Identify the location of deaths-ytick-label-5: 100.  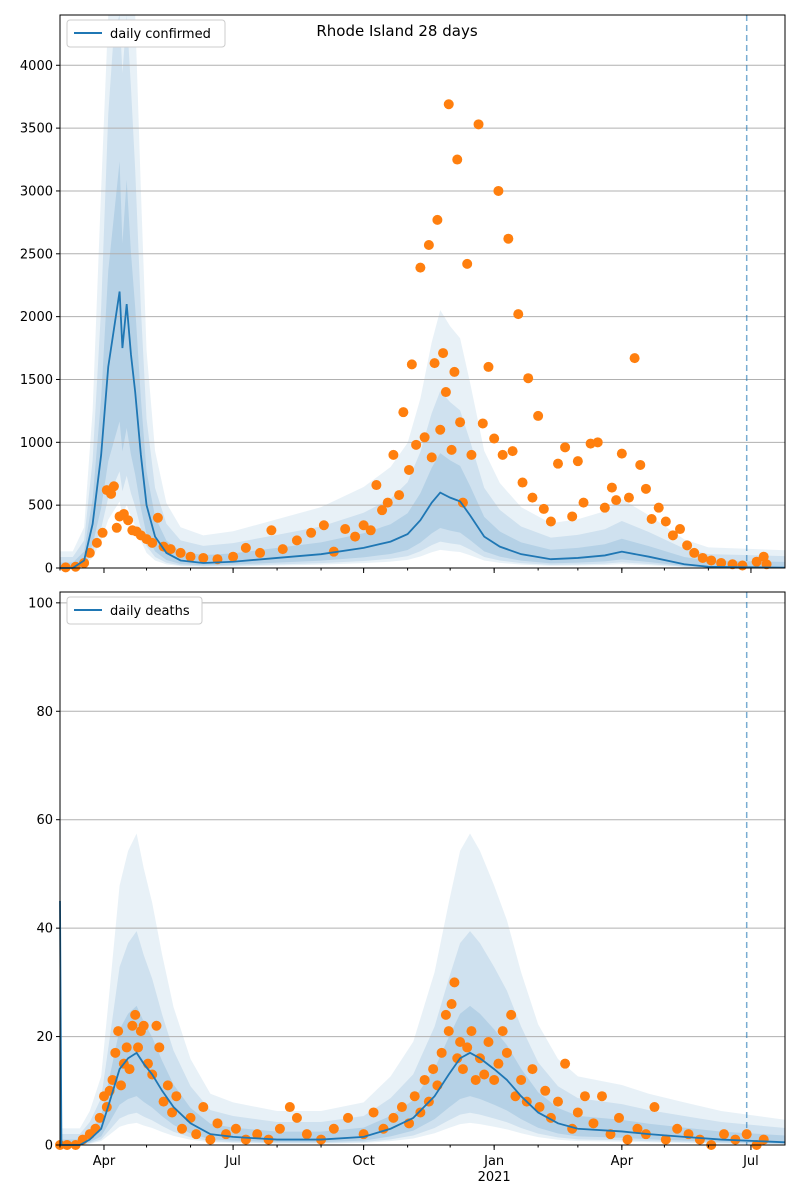
(40, 603).